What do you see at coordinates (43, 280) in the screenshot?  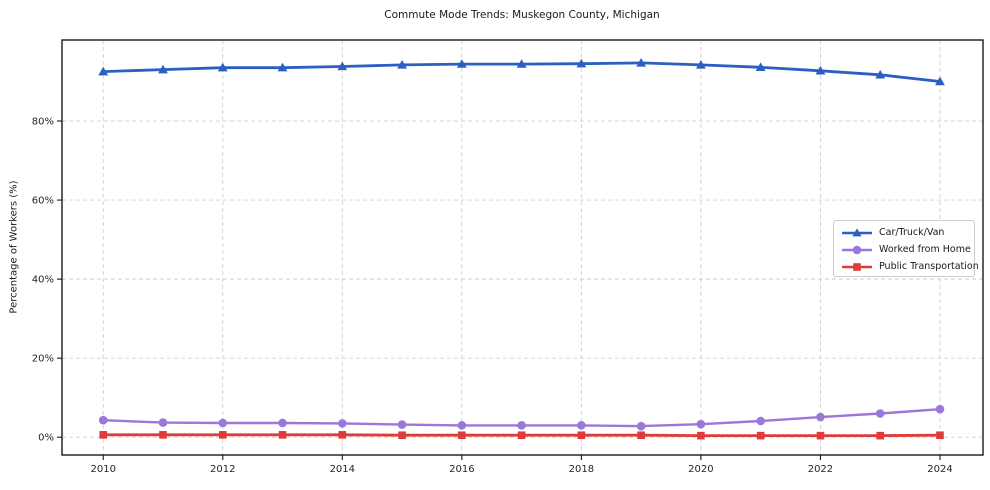 I see `y-tick-label: 40%` at bounding box center [43, 280].